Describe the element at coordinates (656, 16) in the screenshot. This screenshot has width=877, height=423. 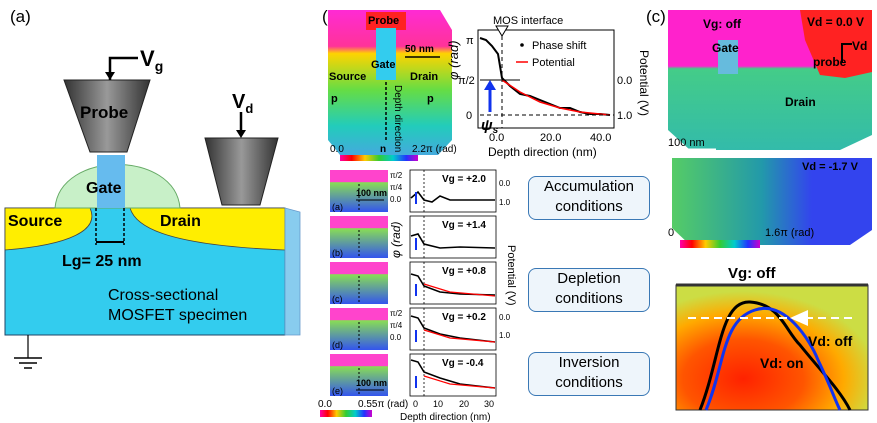
I see `panel-c-letter: (c)` at that location.